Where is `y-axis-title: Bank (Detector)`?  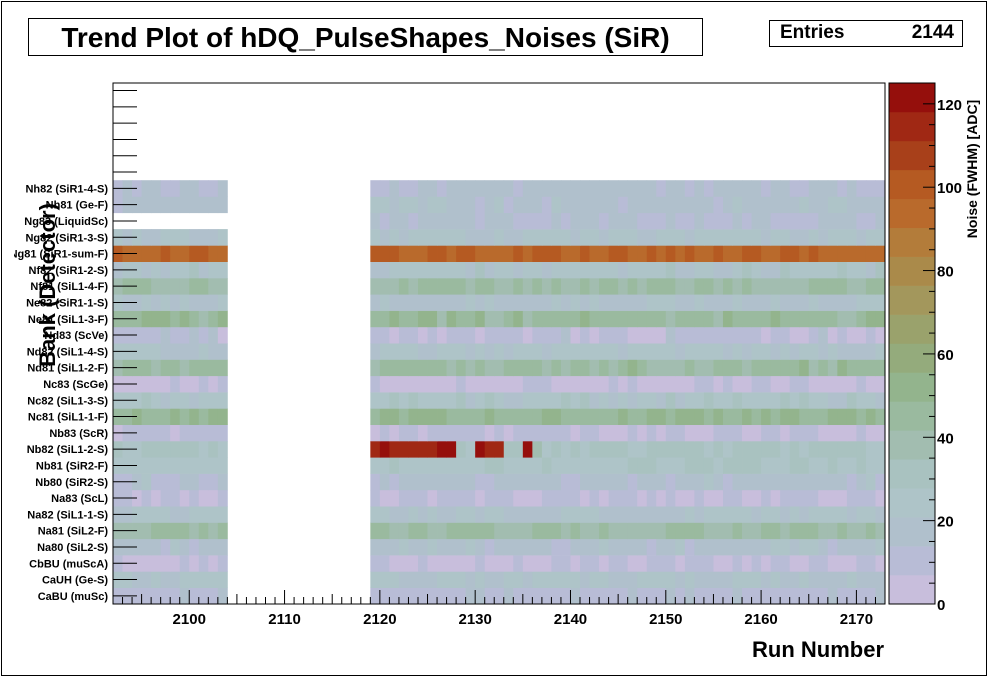 y-axis-title: Bank (Detector) is located at coordinates (47, 285).